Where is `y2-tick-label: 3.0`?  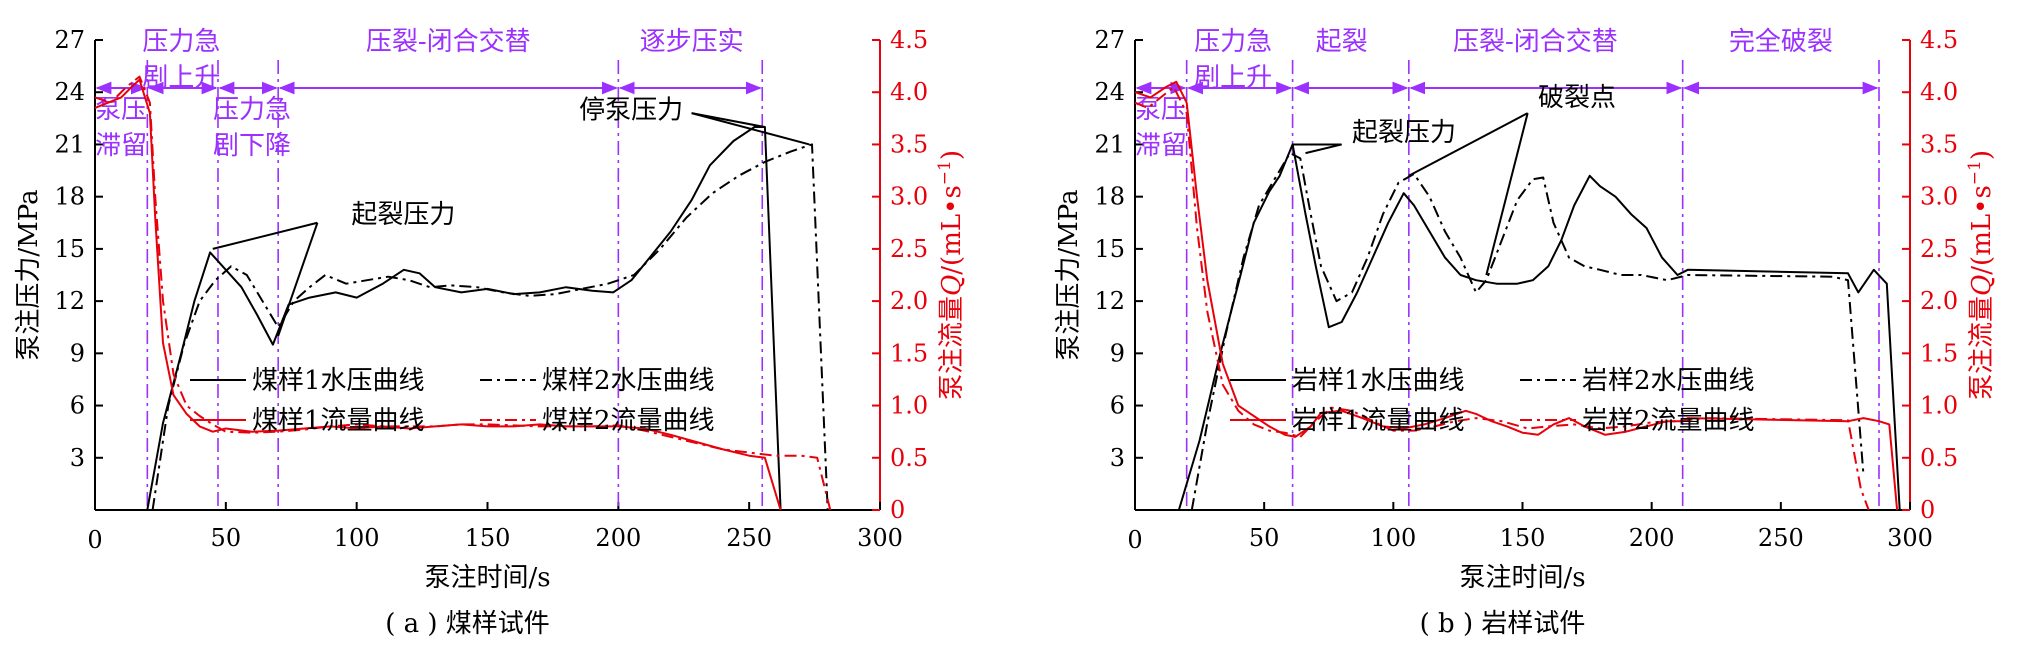 y2-tick-label: 3.0 is located at coordinates (1939, 197).